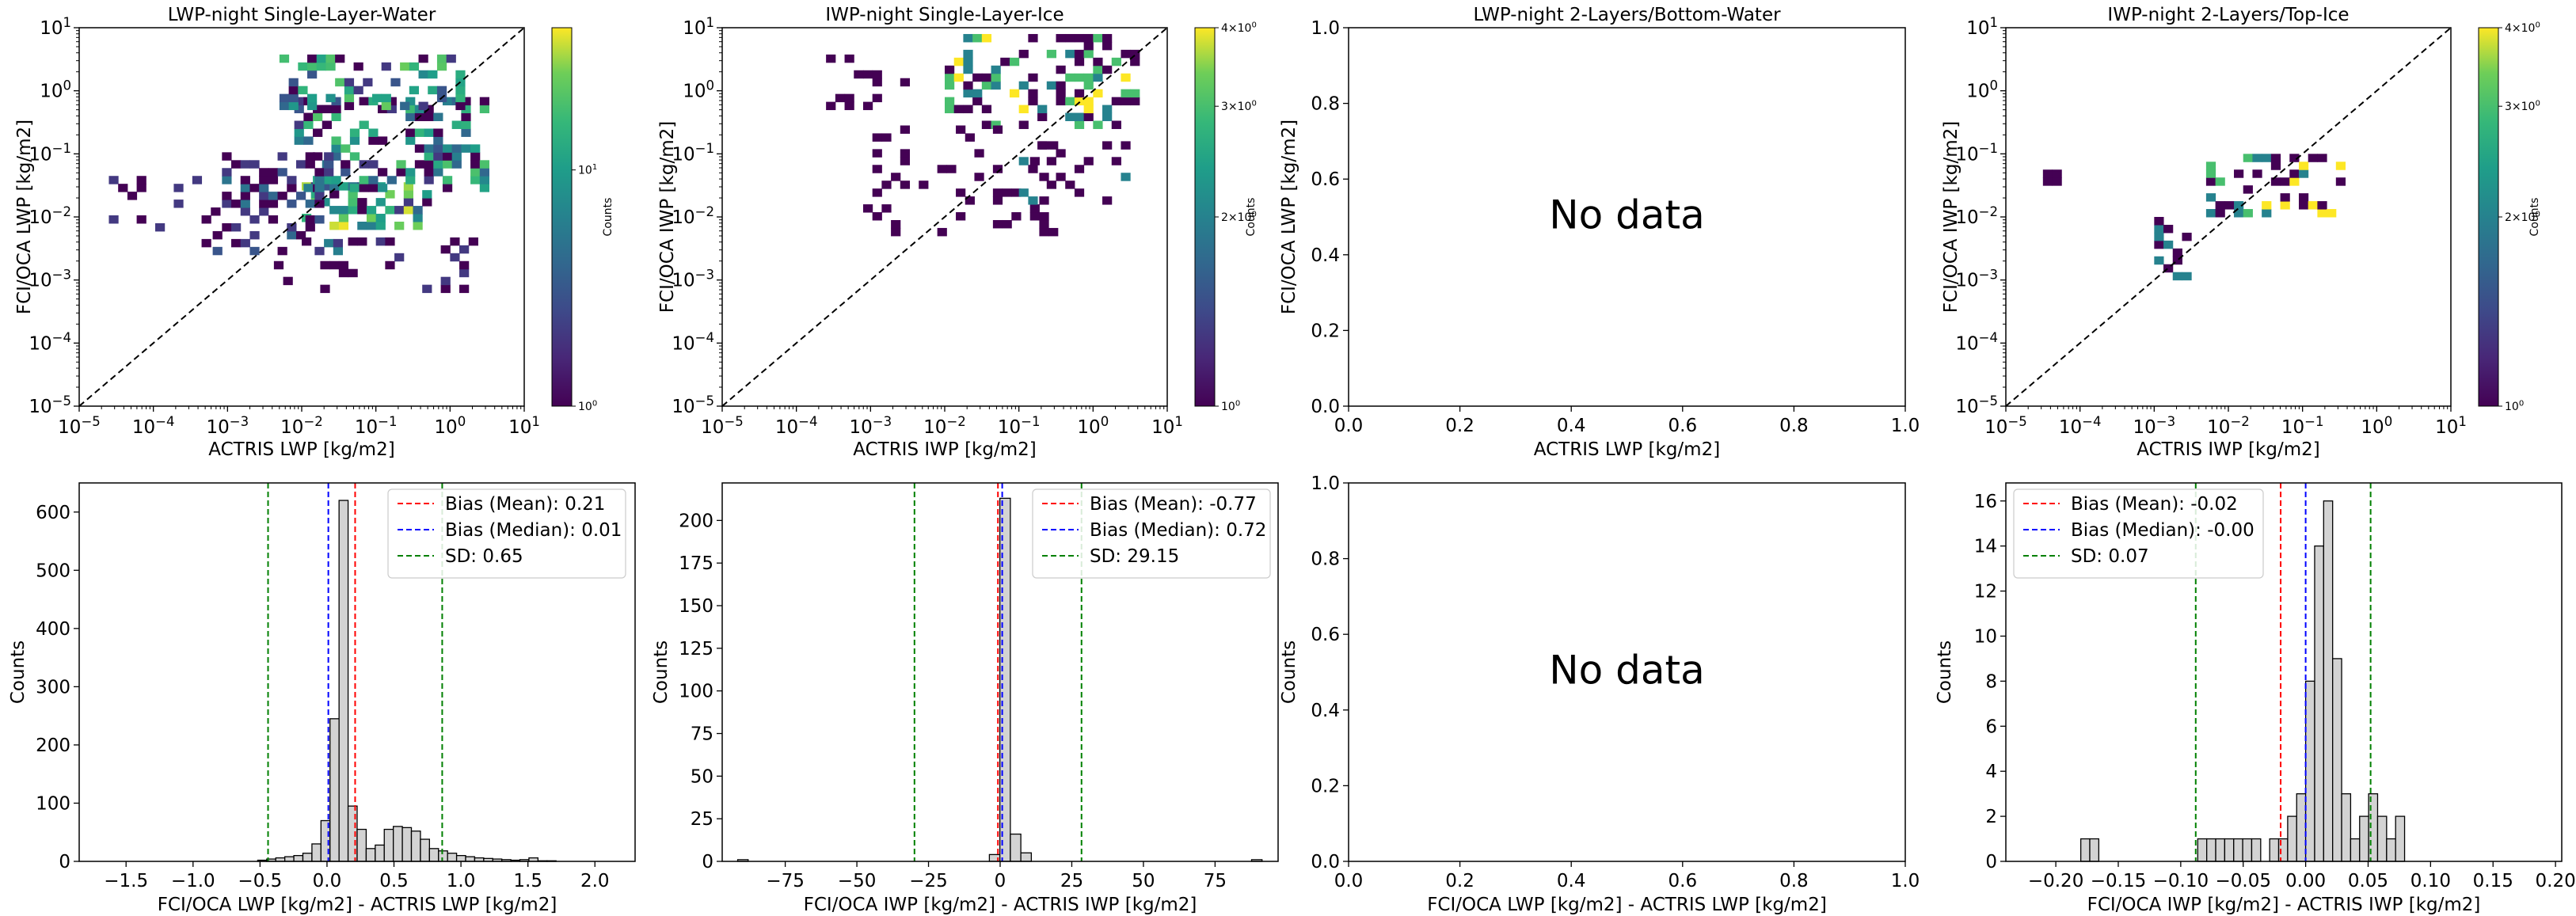 The width and height of the screenshot is (2576, 916). Describe the element at coordinates (484, 556) in the screenshot. I see `legend-label: SD: 0.65` at that location.